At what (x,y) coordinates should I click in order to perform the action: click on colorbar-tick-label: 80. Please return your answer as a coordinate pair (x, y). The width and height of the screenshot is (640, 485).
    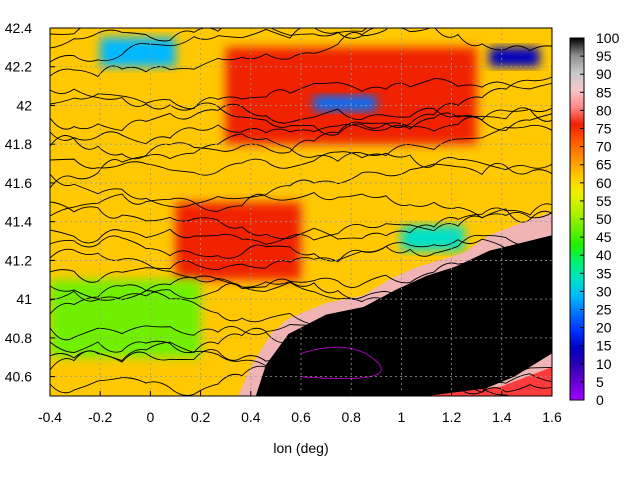
    Looking at the image, I should click on (604, 110).